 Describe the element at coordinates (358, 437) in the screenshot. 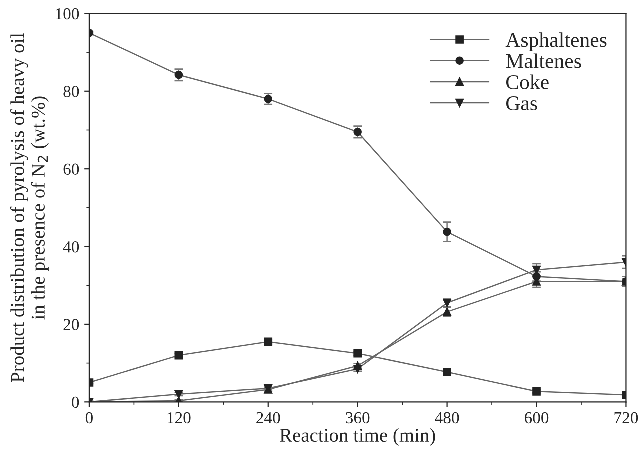

I see `x-axis-title: Reaction time (min)` at that location.